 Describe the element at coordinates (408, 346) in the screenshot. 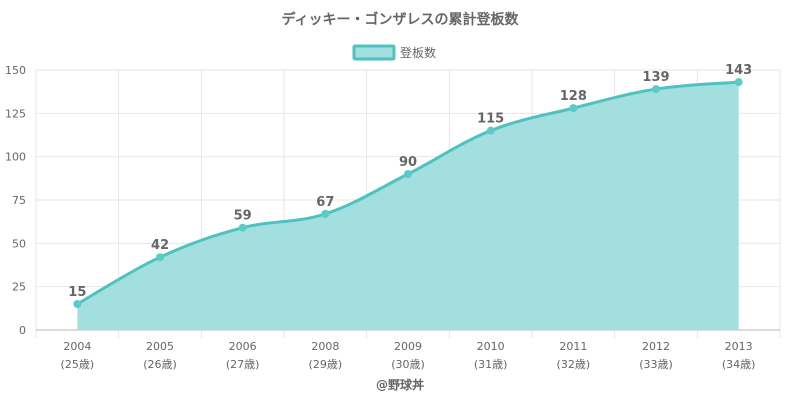

I see `x-tick-label: 2009` at that location.